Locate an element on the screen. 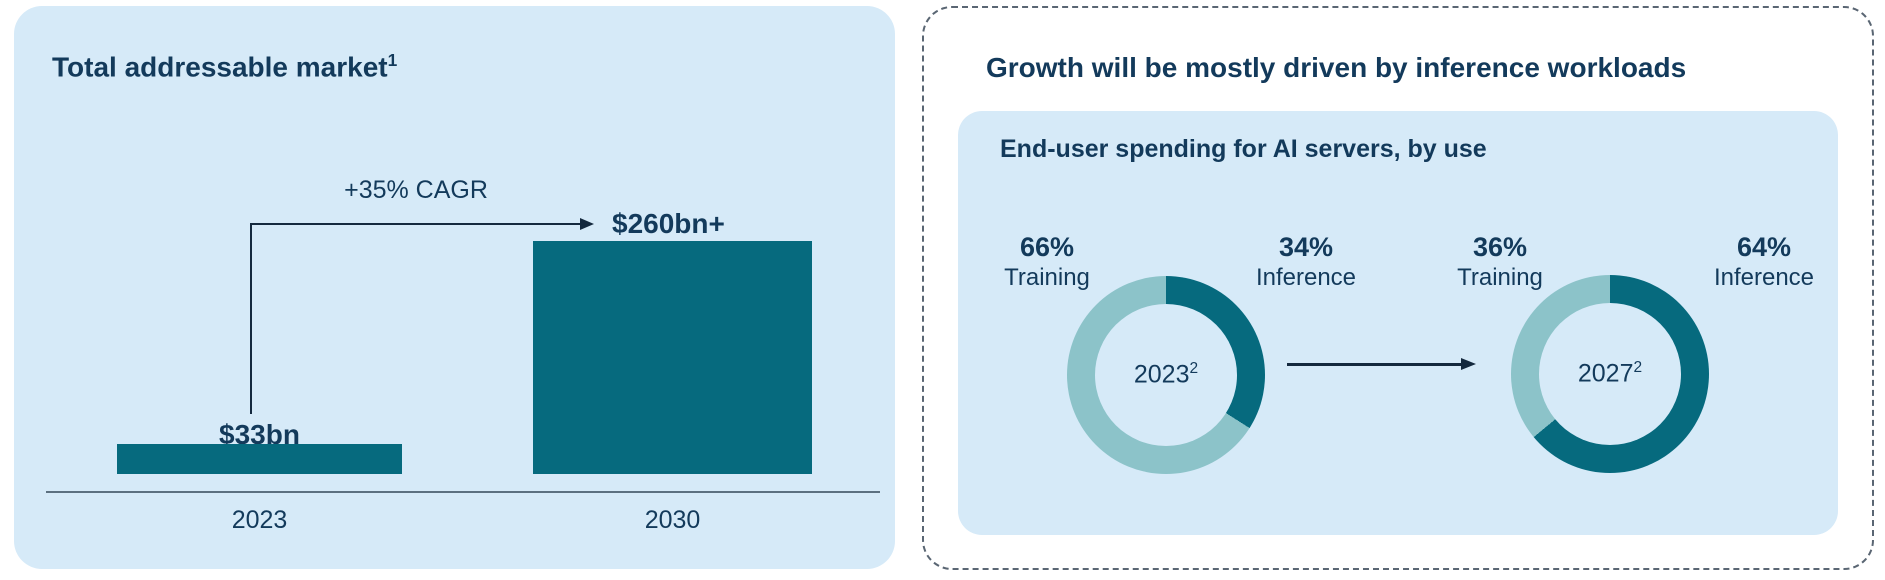 Image resolution: width=1885 pixels, height=580 pixels. donut-2027-year: 2027 is located at coordinates (1605, 373).